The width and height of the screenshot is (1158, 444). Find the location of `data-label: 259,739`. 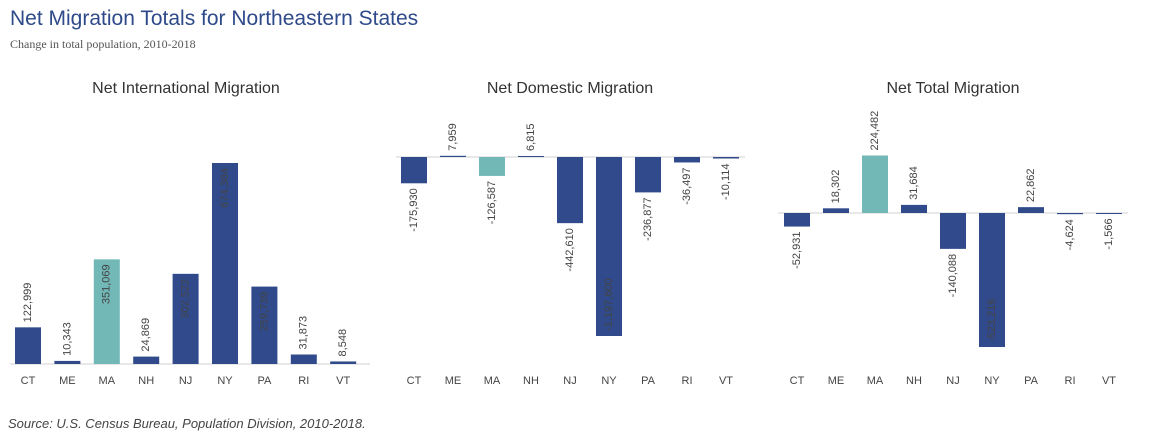

data-label: 259,739 is located at coordinates (264, 312).